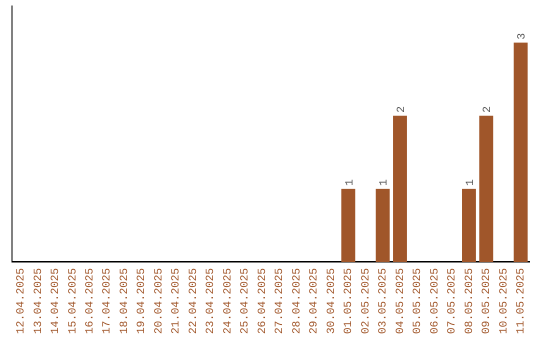 This screenshot has height=340, width=540. Describe the element at coordinates (487, 301) in the screenshot. I see `x-tick-label: 09.05.2025` at that location.